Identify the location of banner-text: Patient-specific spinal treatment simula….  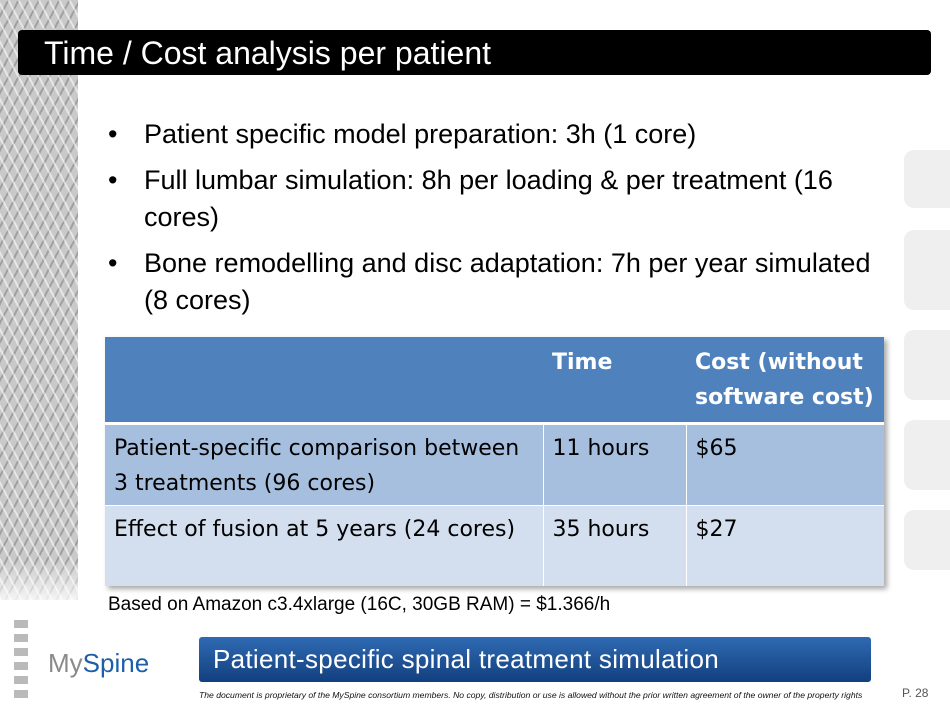
(466, 659).